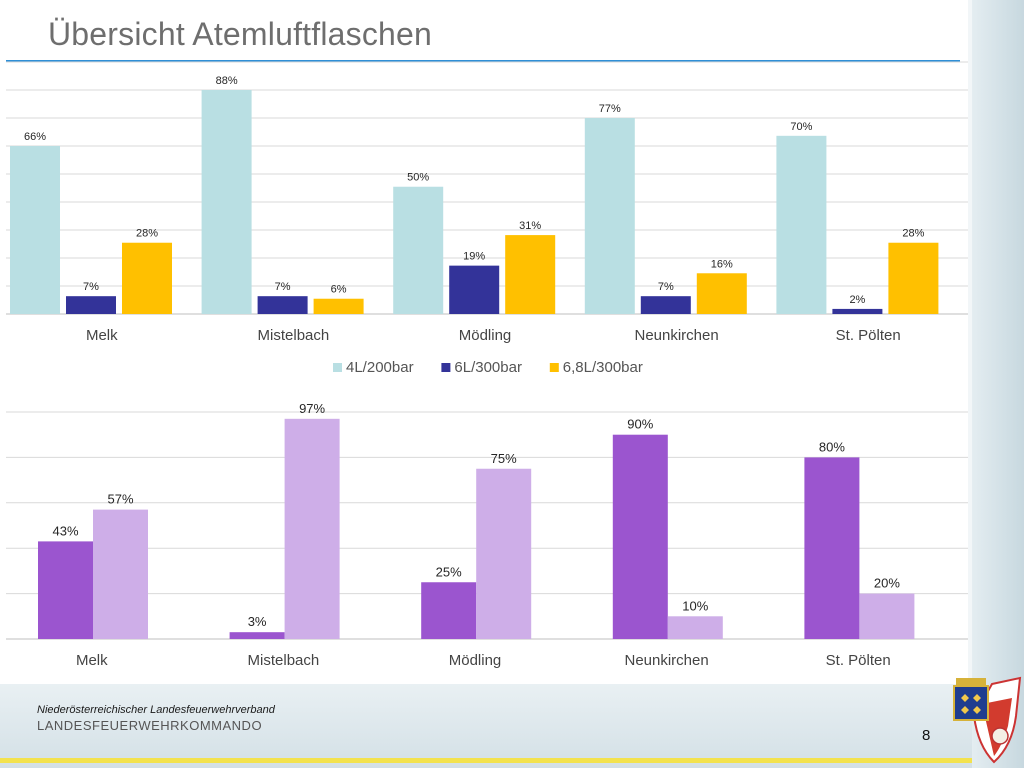 This screenshot has height=768, width=1024. Describe the element at coordinates (418, 250) in the screenshot. I see `bar-4l-200bar-mödling` at that location.